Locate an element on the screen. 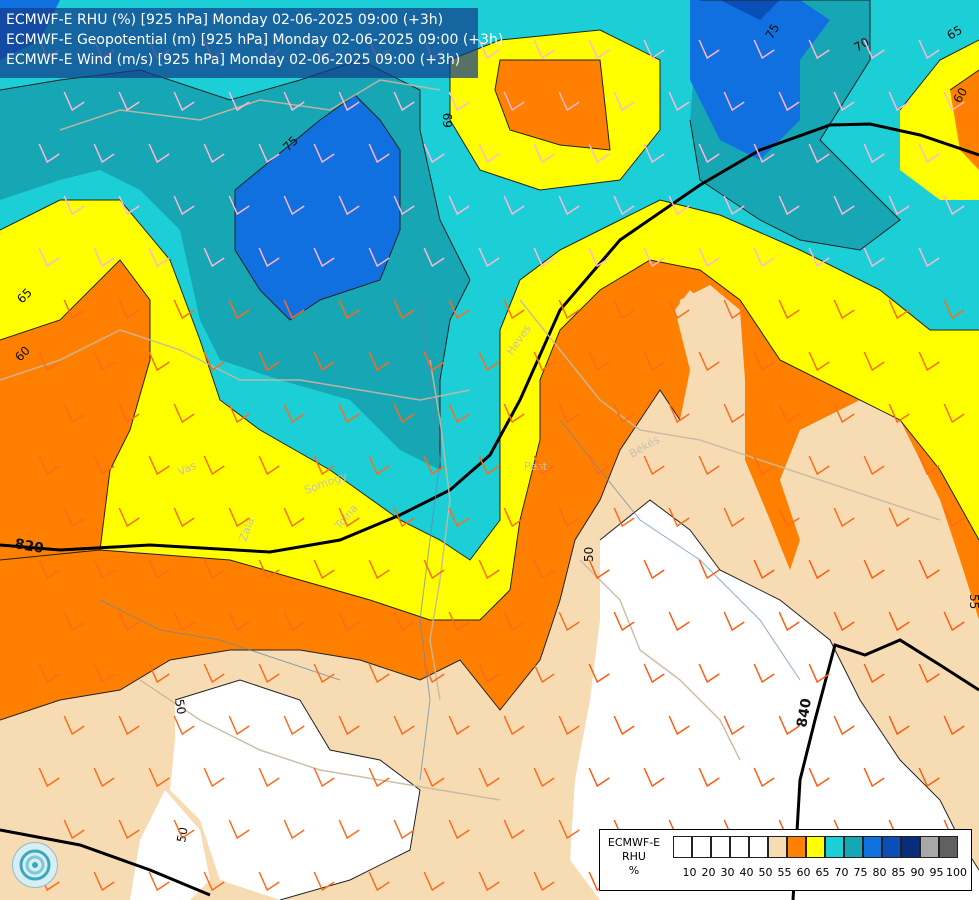 The height and width of the screenshot is (900, 979). legend-title-unit: % is located at coordinates (634, 870).